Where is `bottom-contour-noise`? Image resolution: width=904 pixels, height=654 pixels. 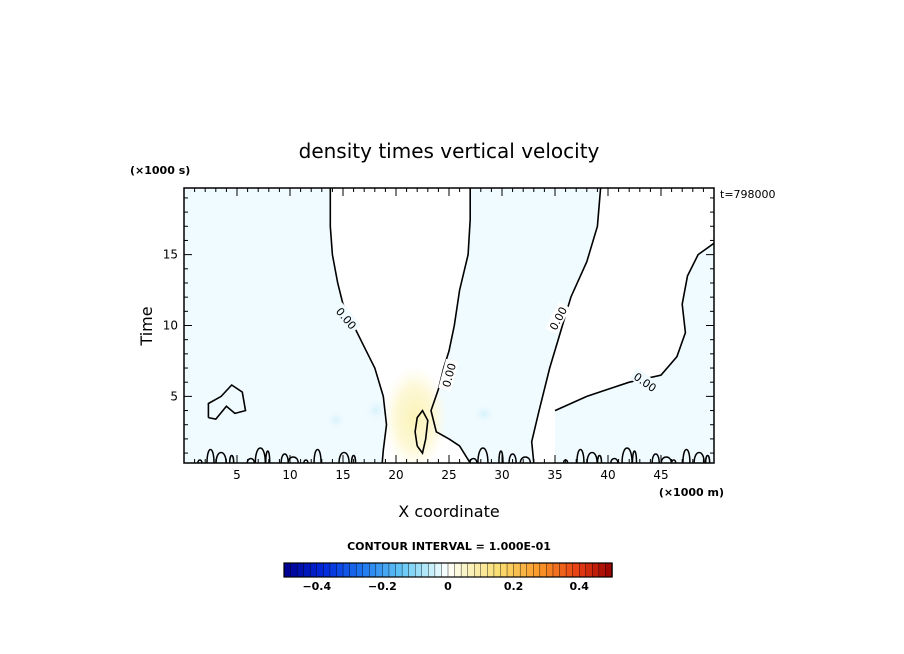 bottom-contour-noise is located at coordinates (454, 455).